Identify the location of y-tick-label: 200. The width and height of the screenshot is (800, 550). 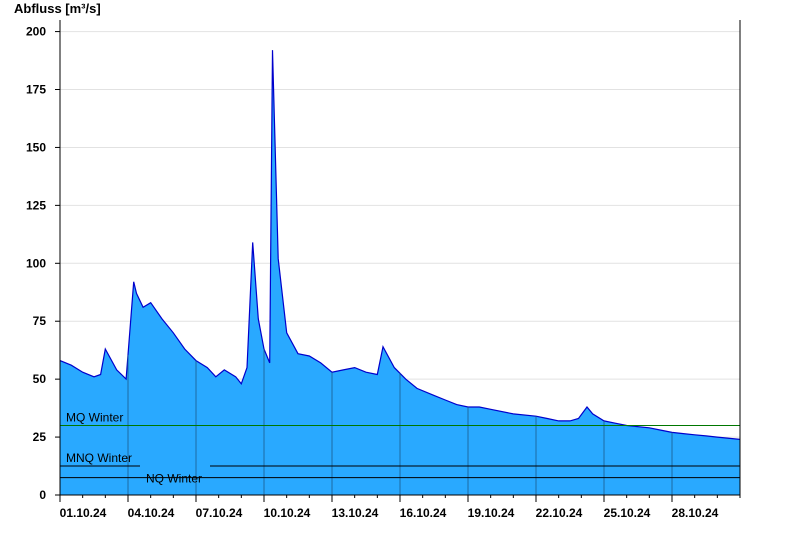
(36, 32).